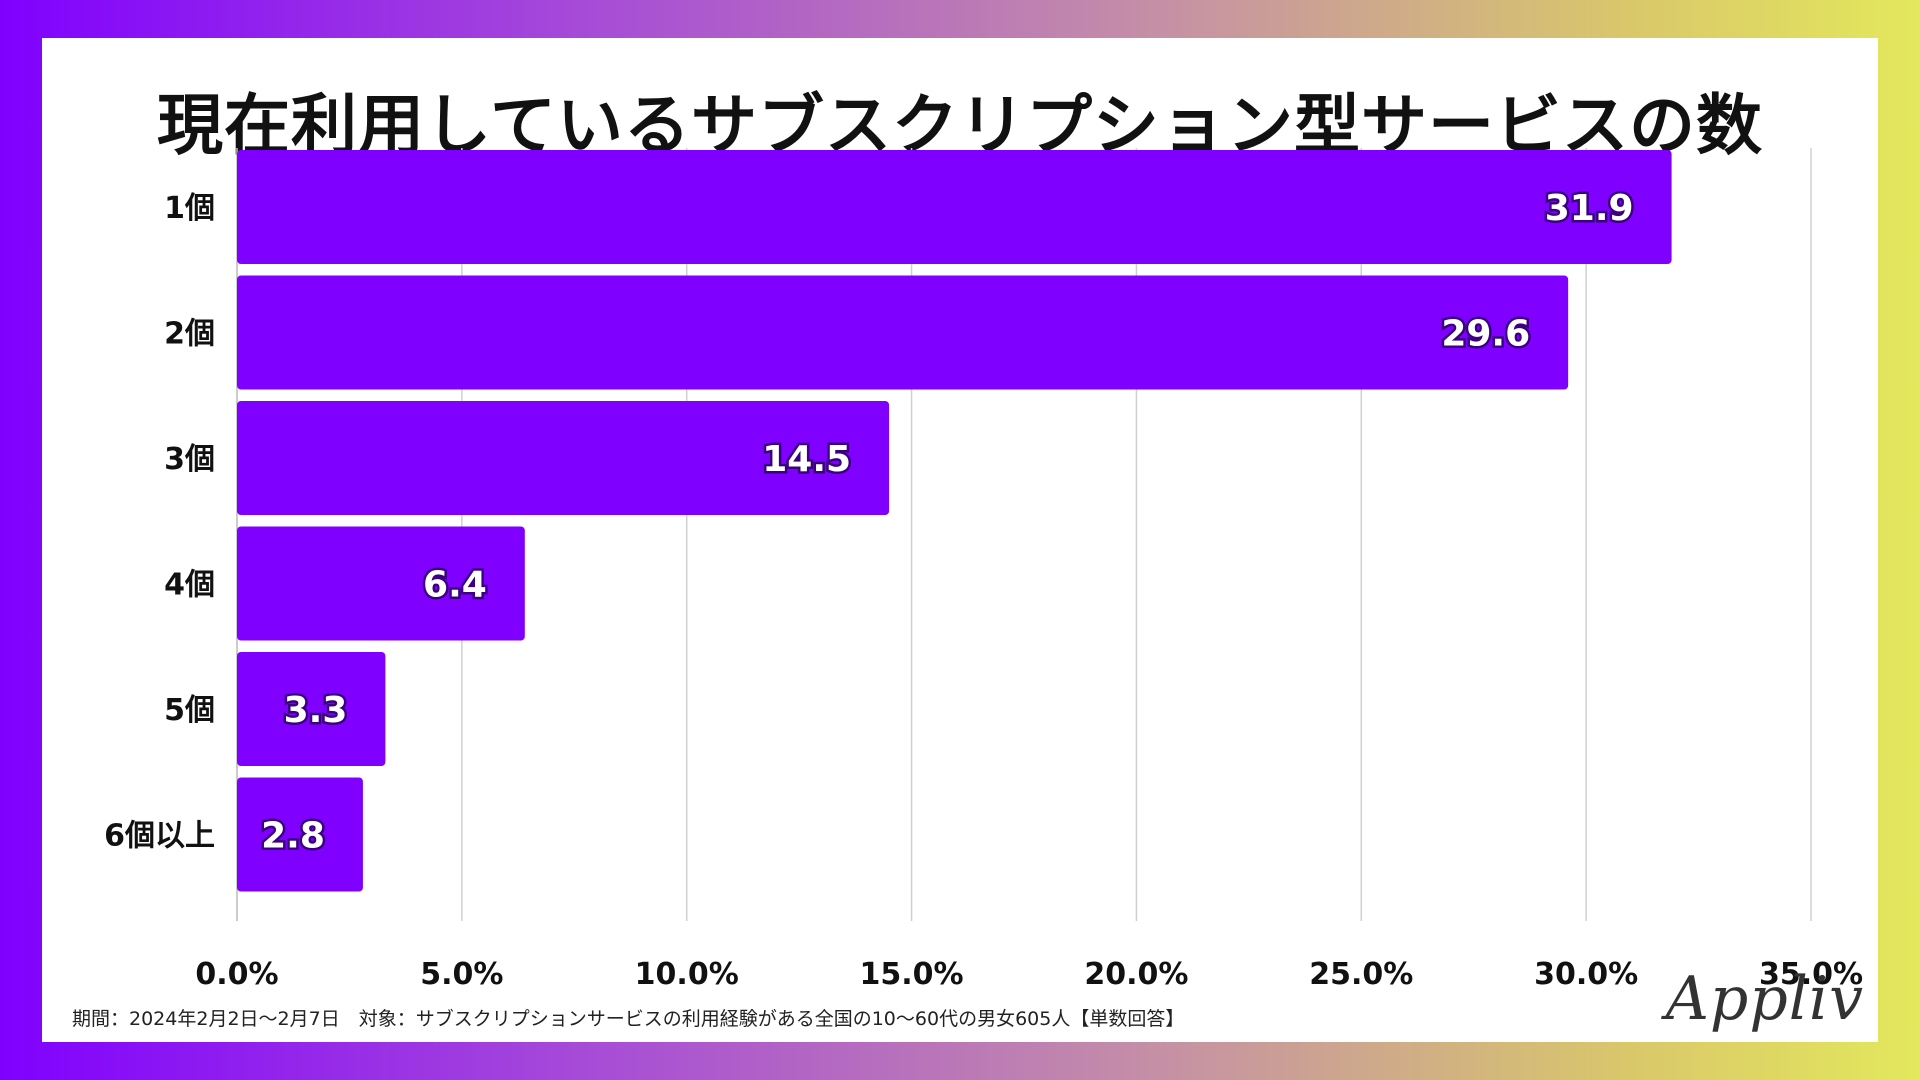 This screenshot has width=1920, height=1080. Describe the element at coordinates (189, 208) in the screenshot. I see `category-label: 1個` at that location.